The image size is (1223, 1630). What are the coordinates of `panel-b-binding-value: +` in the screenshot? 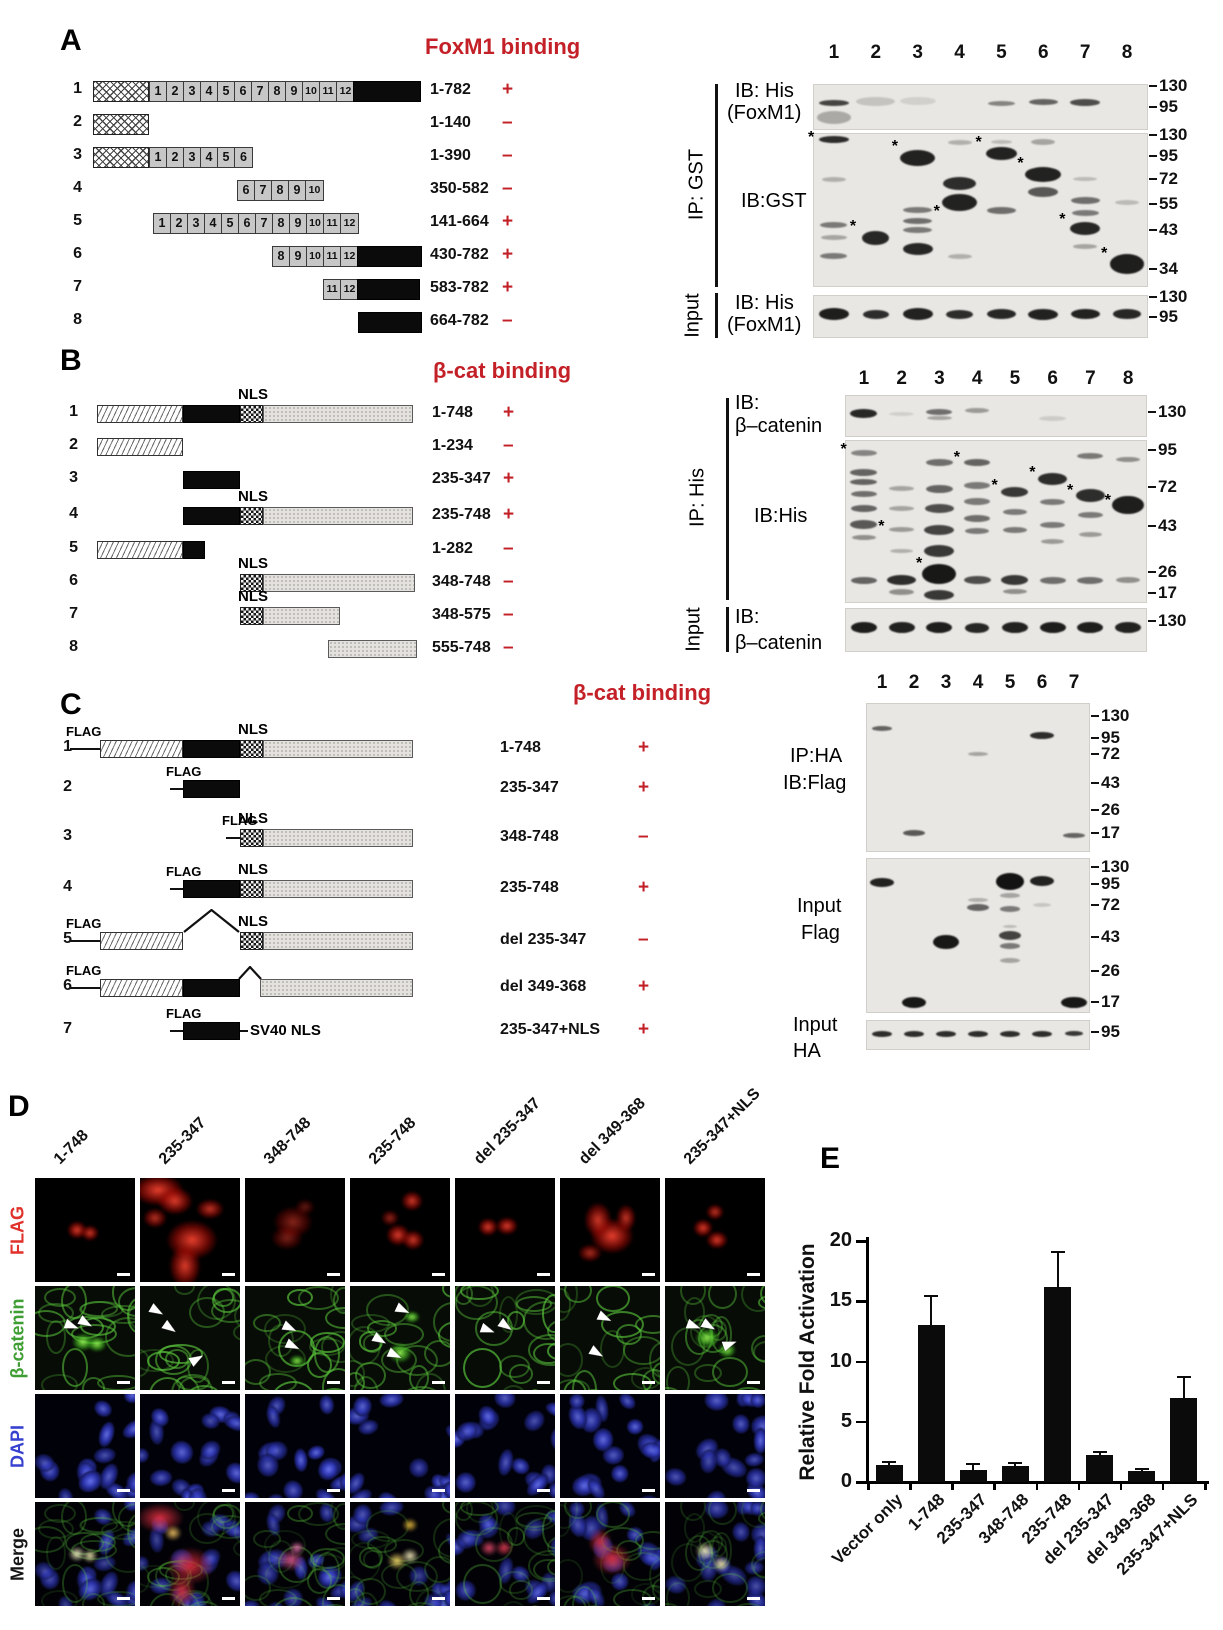 It's located at (509, 412).